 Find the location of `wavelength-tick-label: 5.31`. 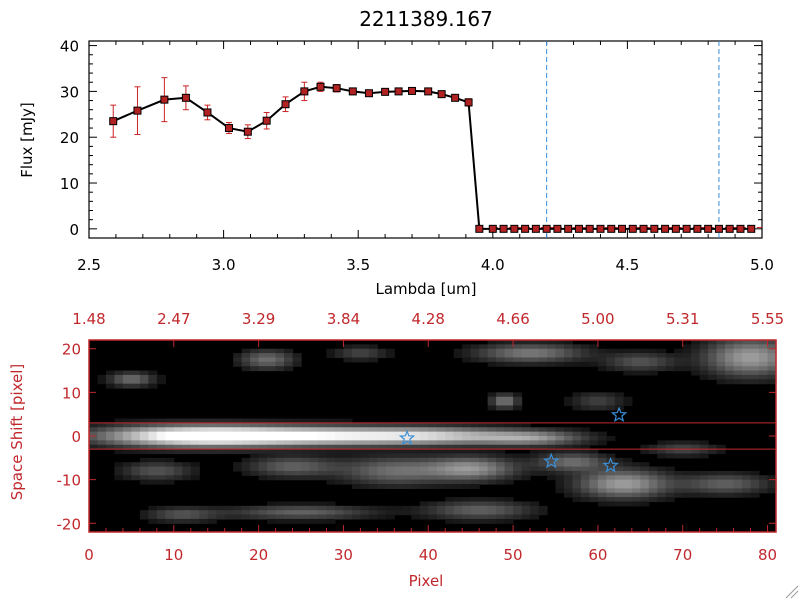

wavelength-tick-label: 5.31 is located at coordinates (682, 319).